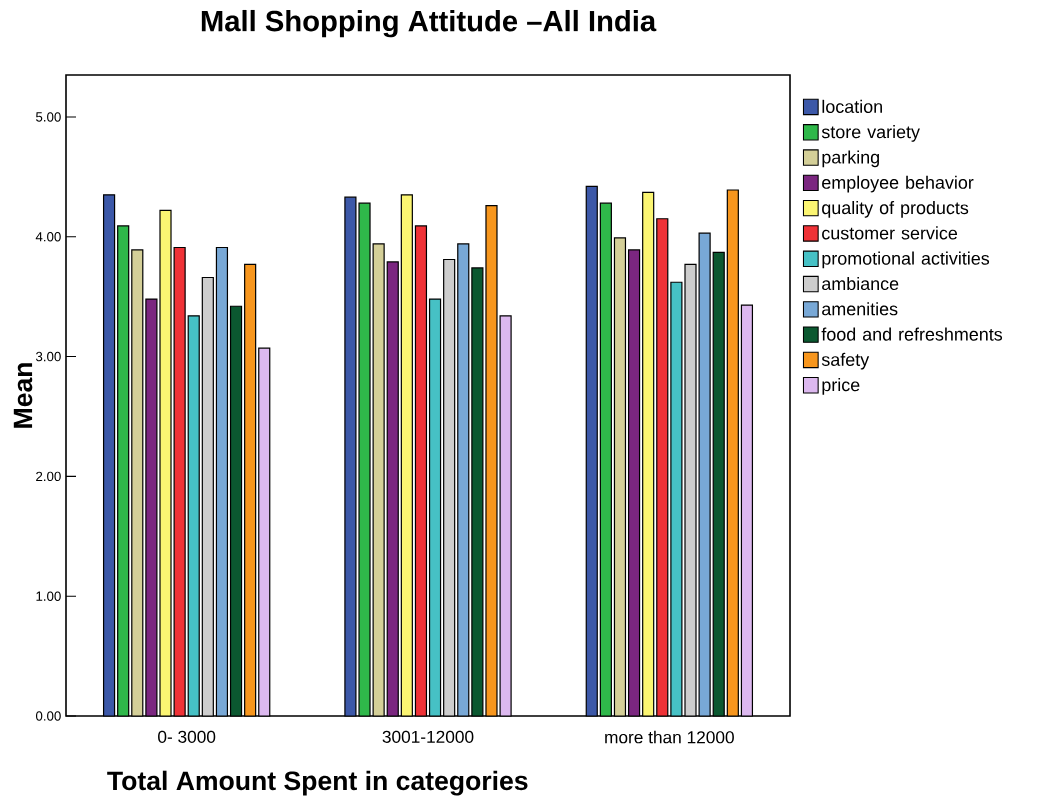  Describe the element at coordinates (860, 283) in the screenshot. I see `legend-label: ambiance` at that location.